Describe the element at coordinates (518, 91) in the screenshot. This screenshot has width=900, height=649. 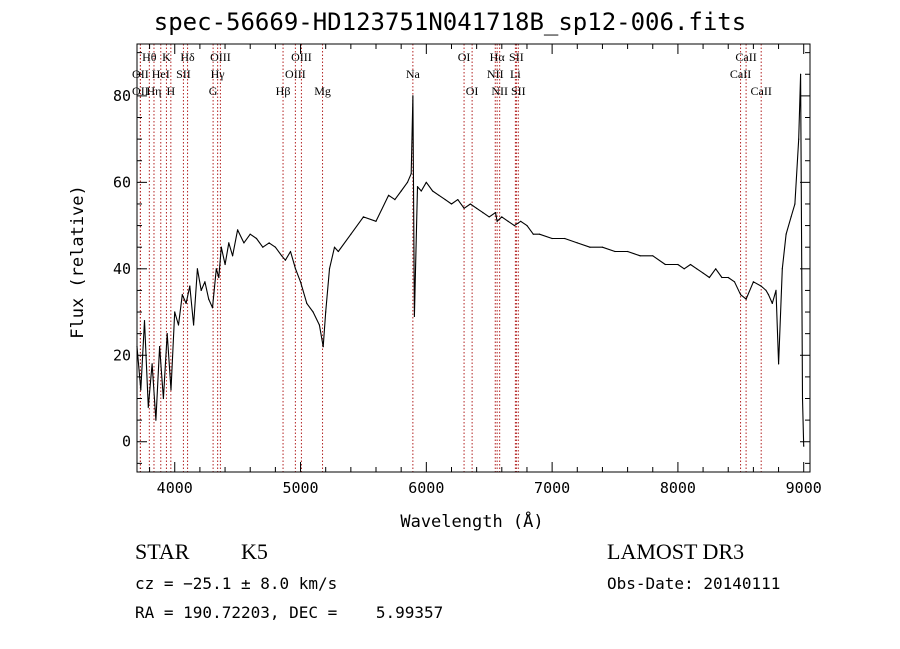
I see `line-label-24: SII` at that location.